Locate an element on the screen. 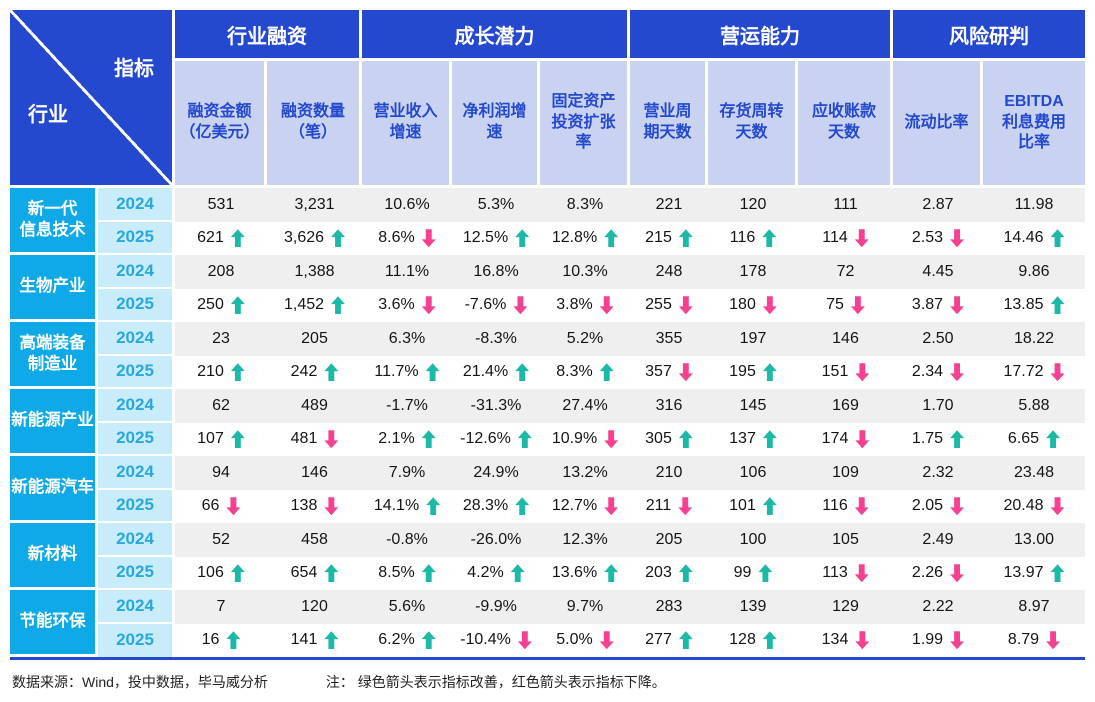  data-cell: 3,231 is located at coordinates (314, 205).